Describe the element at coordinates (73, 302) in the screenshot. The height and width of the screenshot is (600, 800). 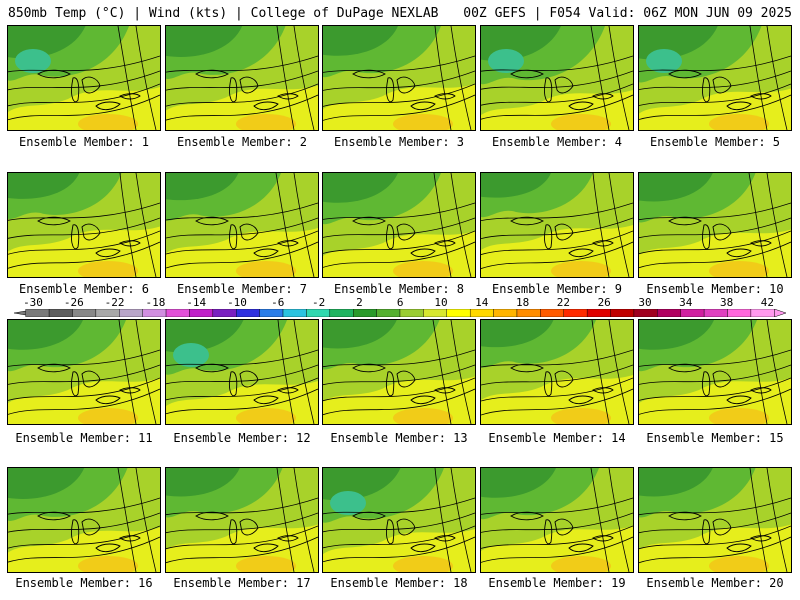
I see `colorbar-tick-label: -26` at that location.